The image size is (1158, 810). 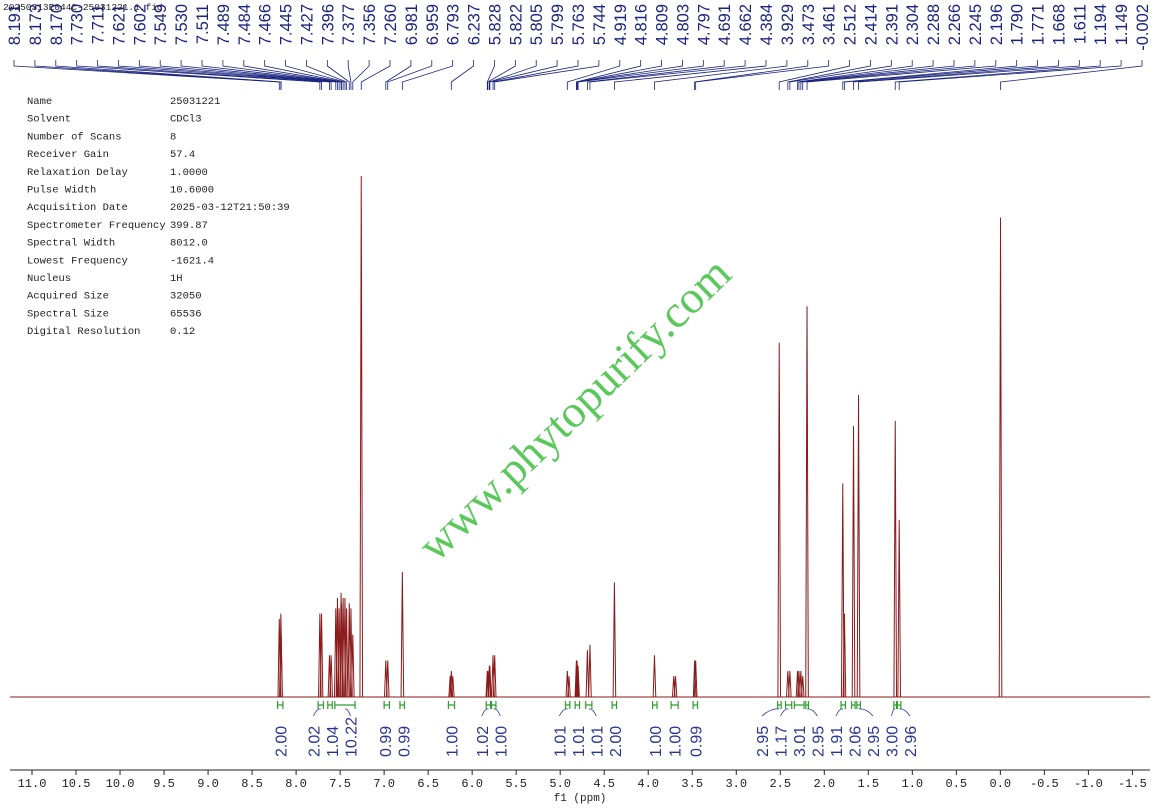 I want to click on integral-label: 0.99, so click(x=386, y=741).